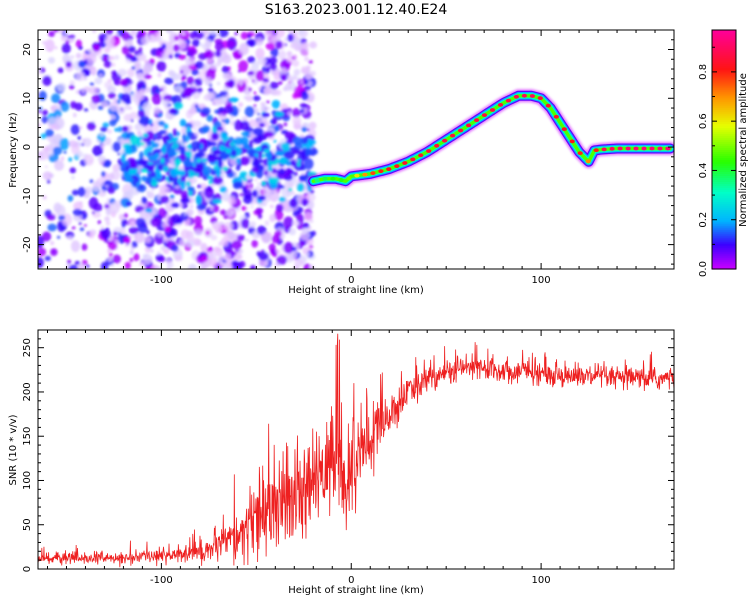 This screenshot has height=600, width=750. Describe the element at coordinates (13, 150) in the screenshot. I see `spectrogram-y-label: Frequency (Hz)` at that location.